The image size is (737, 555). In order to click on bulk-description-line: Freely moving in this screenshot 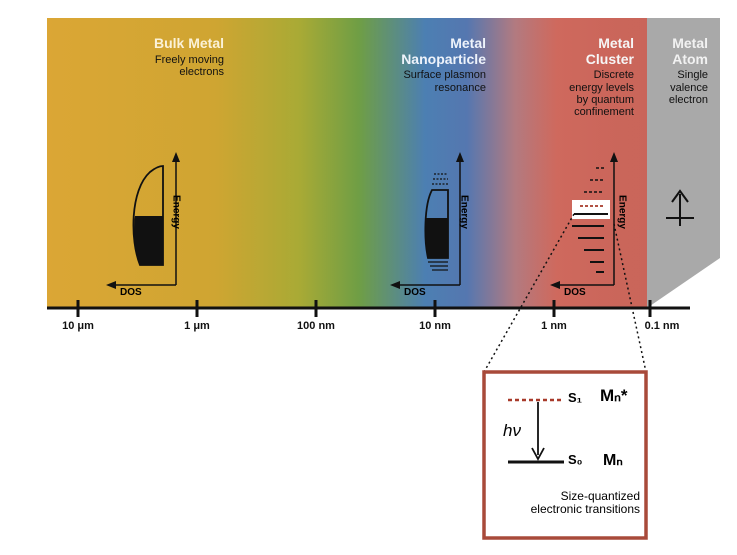, I will do `click(189, 59)`.